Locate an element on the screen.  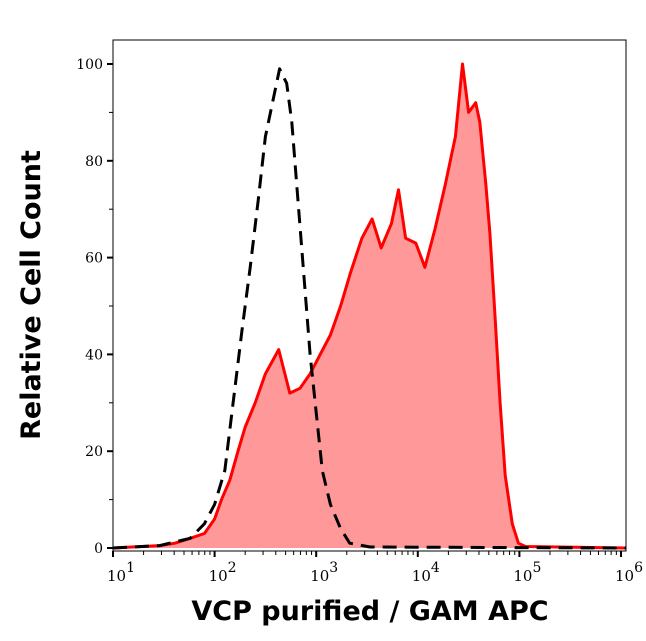
x-tick-label: 10⁴ is located at coordinates (426, 572).